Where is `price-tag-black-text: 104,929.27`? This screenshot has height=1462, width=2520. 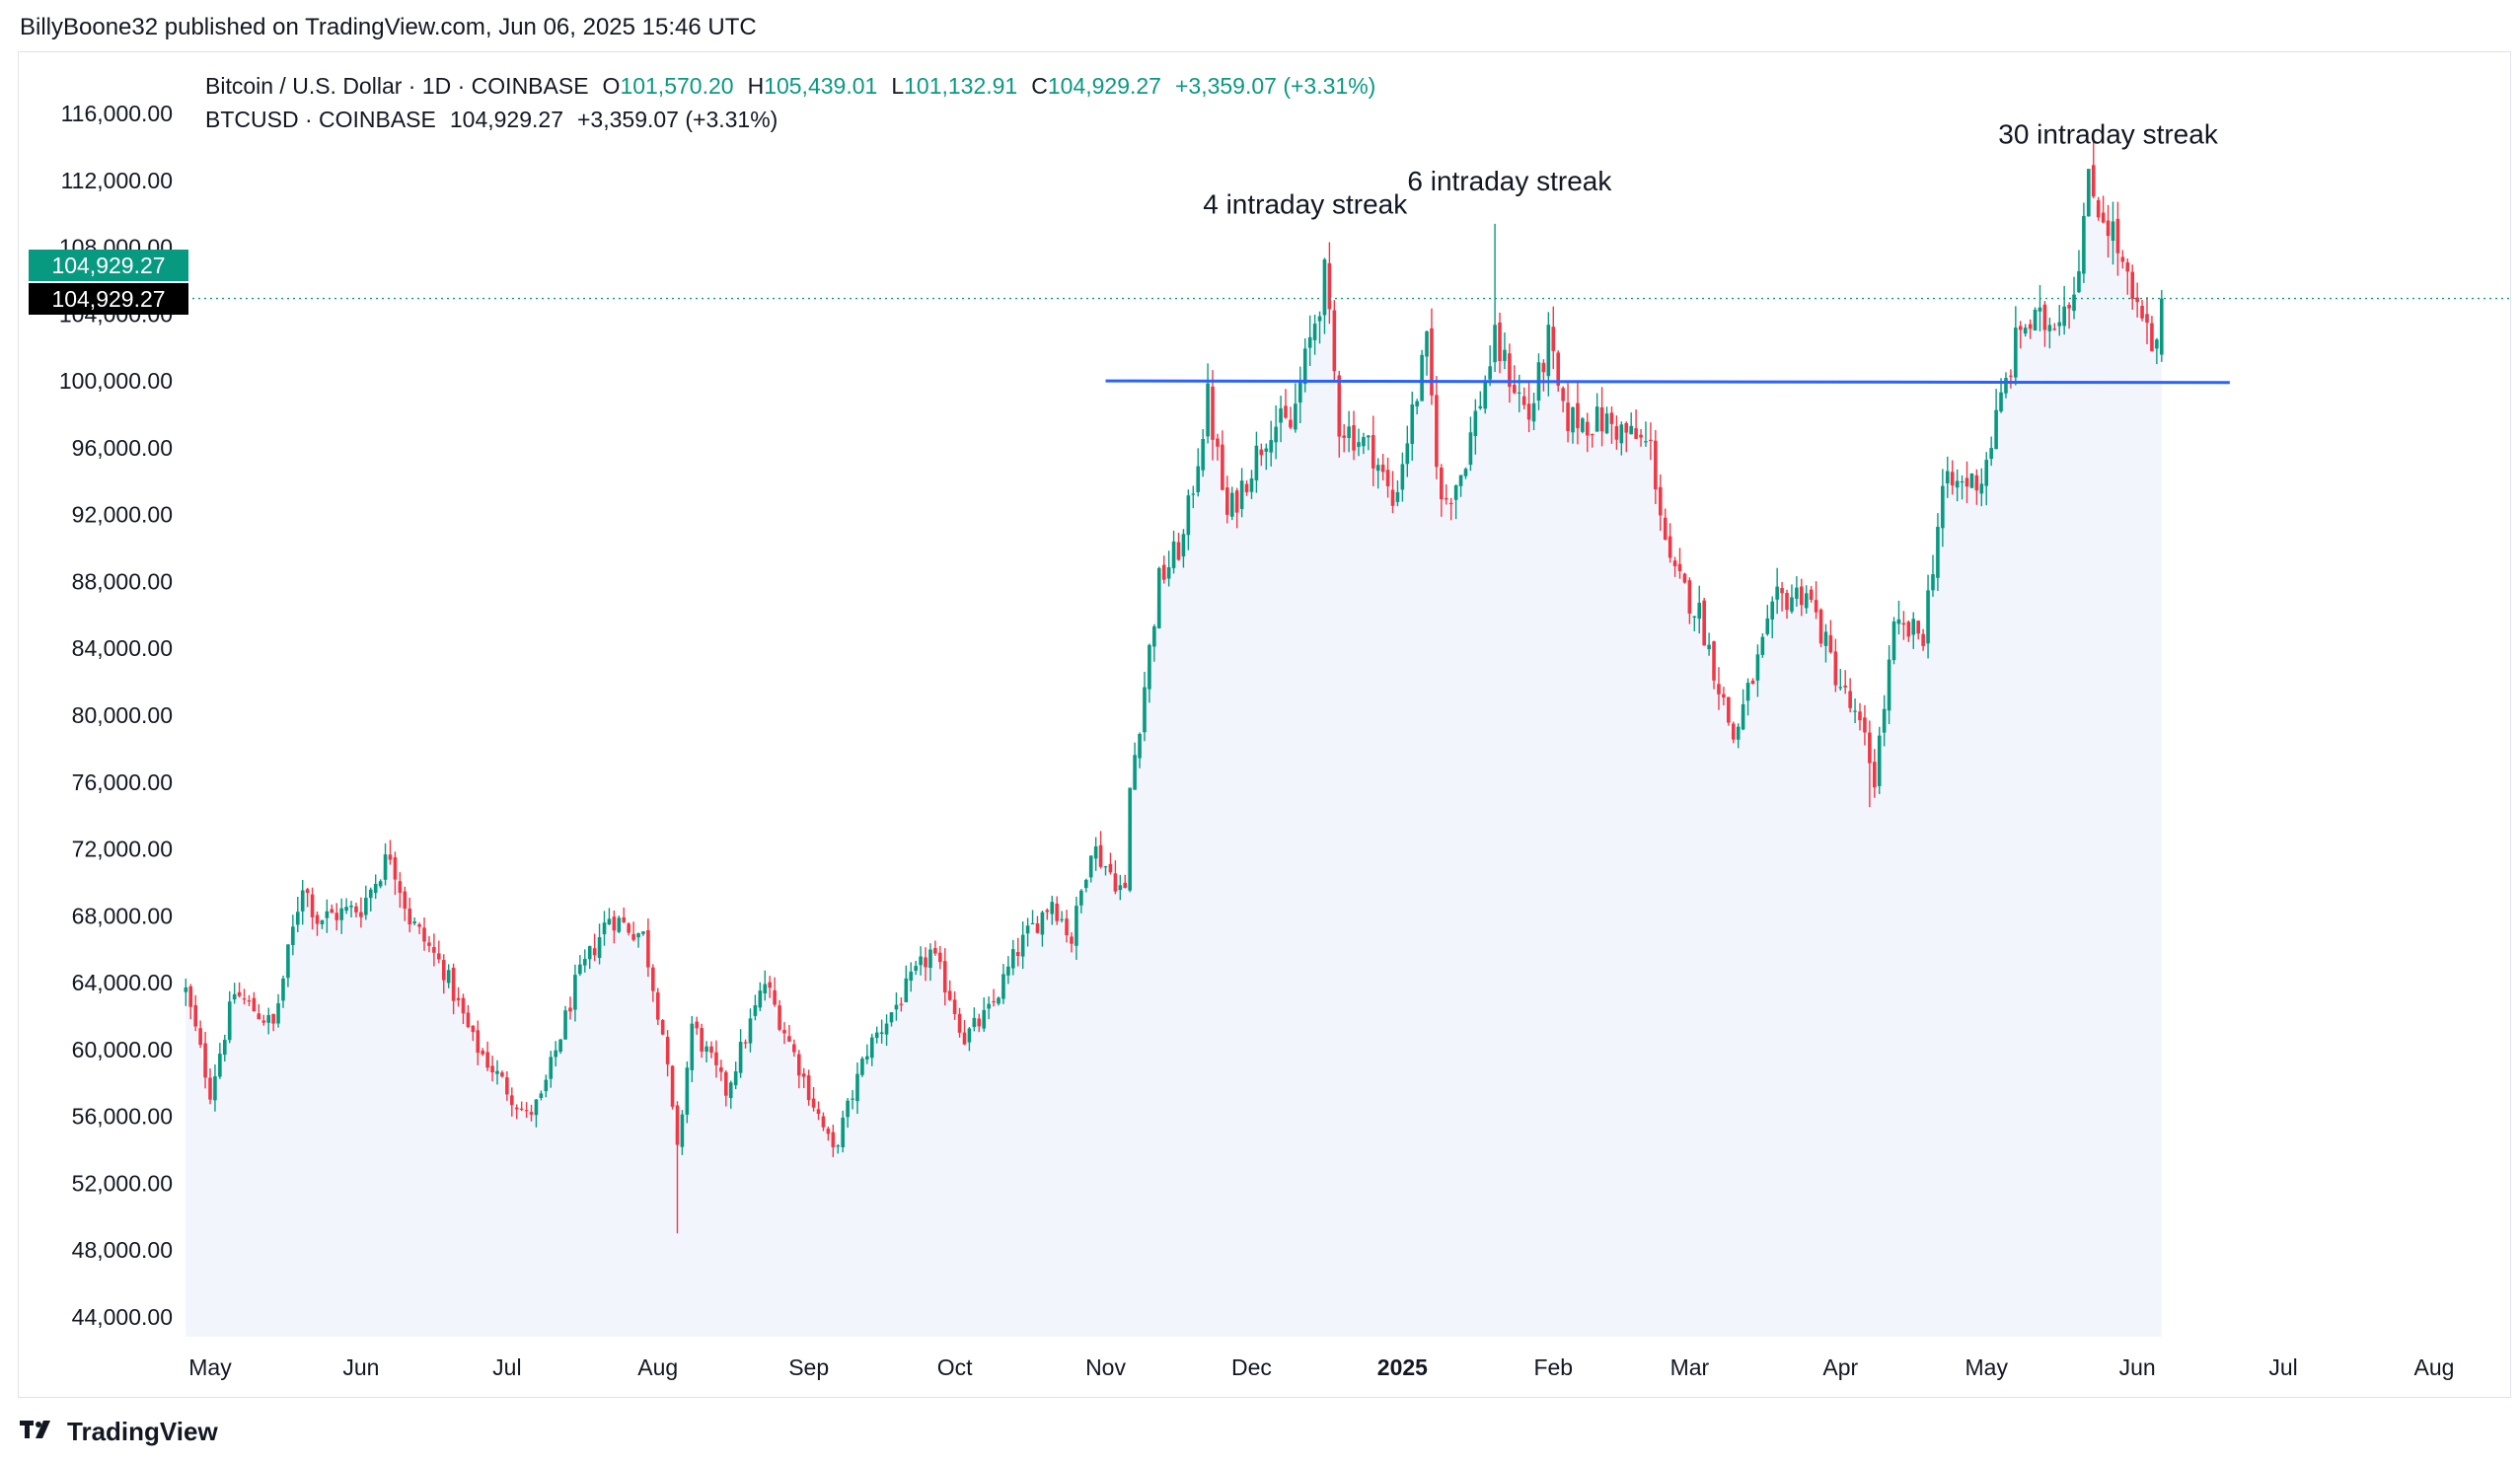
price-tag-black-text: 104,929.27 is located at coordinates (108, 299).